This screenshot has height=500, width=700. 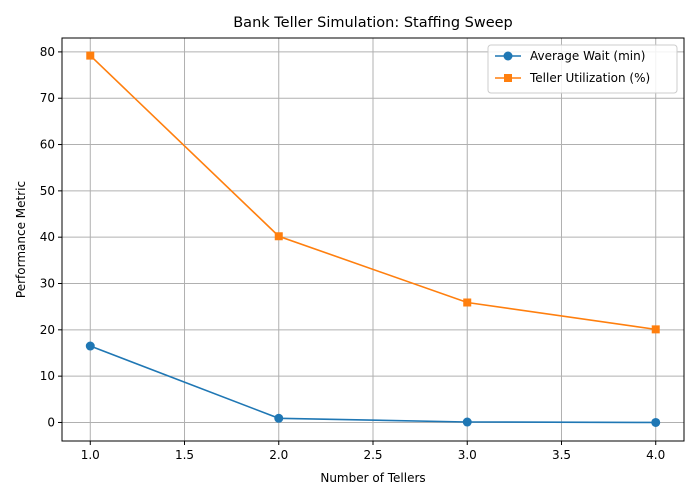 I want to click on x-axis: 1.0 1.5 2.0 2.5 3.0 3.5 4.0, so click(x=373, y=451).